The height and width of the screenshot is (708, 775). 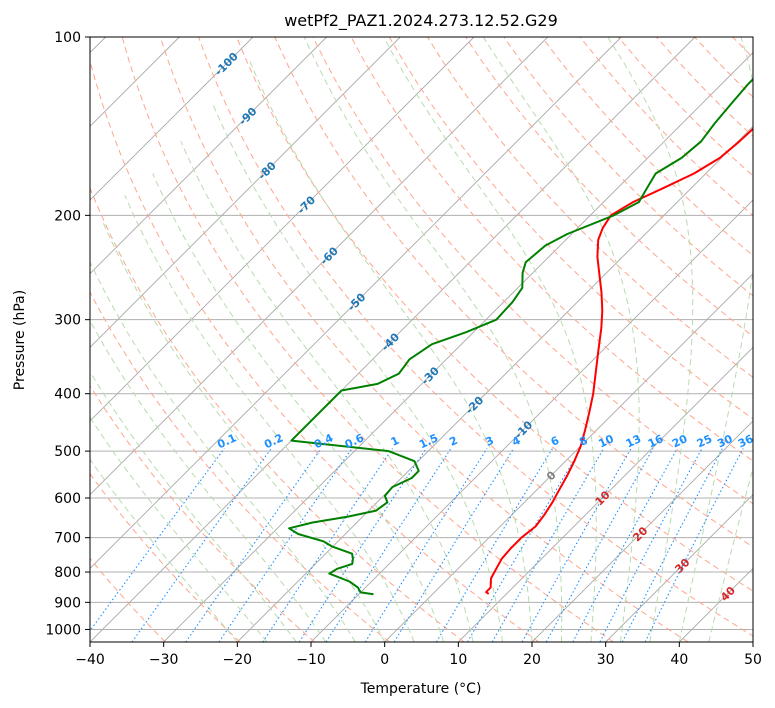 I want to click on isotherm-label: -90, so click(x=247, y=116).